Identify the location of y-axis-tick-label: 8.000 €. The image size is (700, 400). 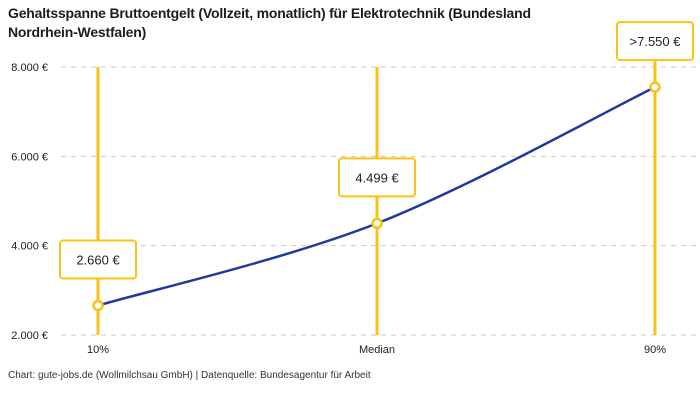
(29, 68).